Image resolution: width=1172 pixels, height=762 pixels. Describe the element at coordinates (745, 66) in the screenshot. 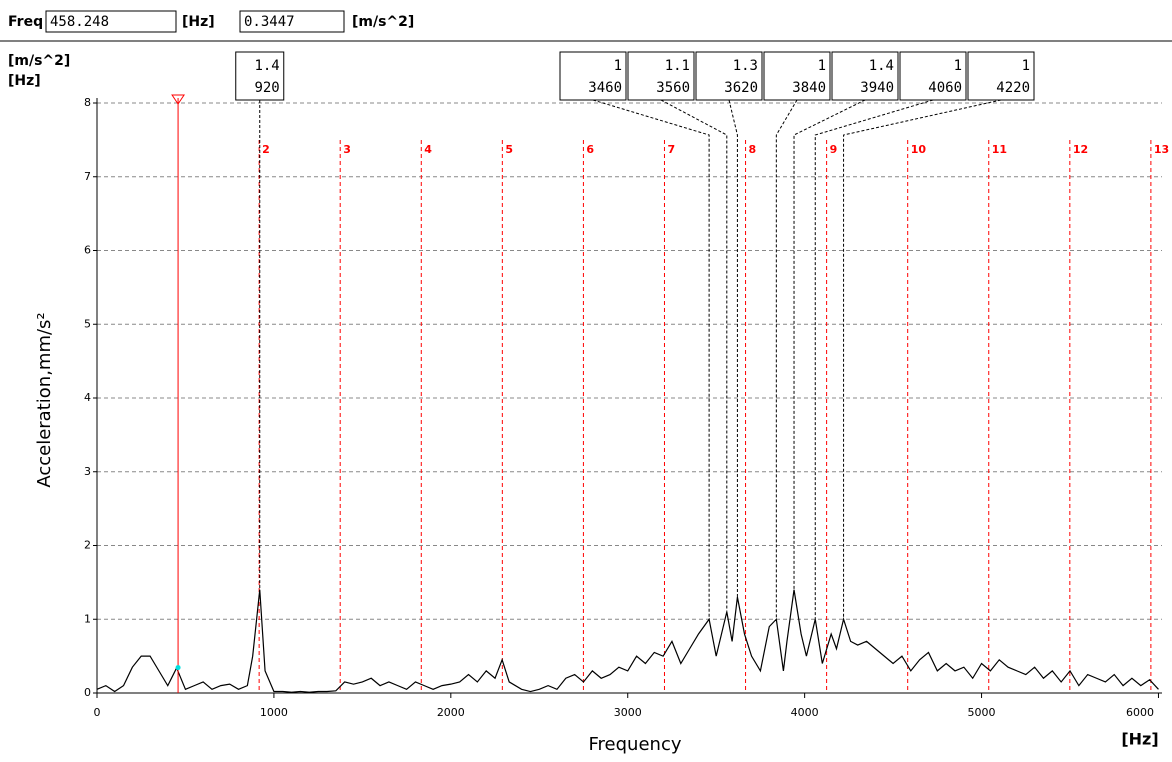

I see `peak-amplitude: 1.3` at that location.